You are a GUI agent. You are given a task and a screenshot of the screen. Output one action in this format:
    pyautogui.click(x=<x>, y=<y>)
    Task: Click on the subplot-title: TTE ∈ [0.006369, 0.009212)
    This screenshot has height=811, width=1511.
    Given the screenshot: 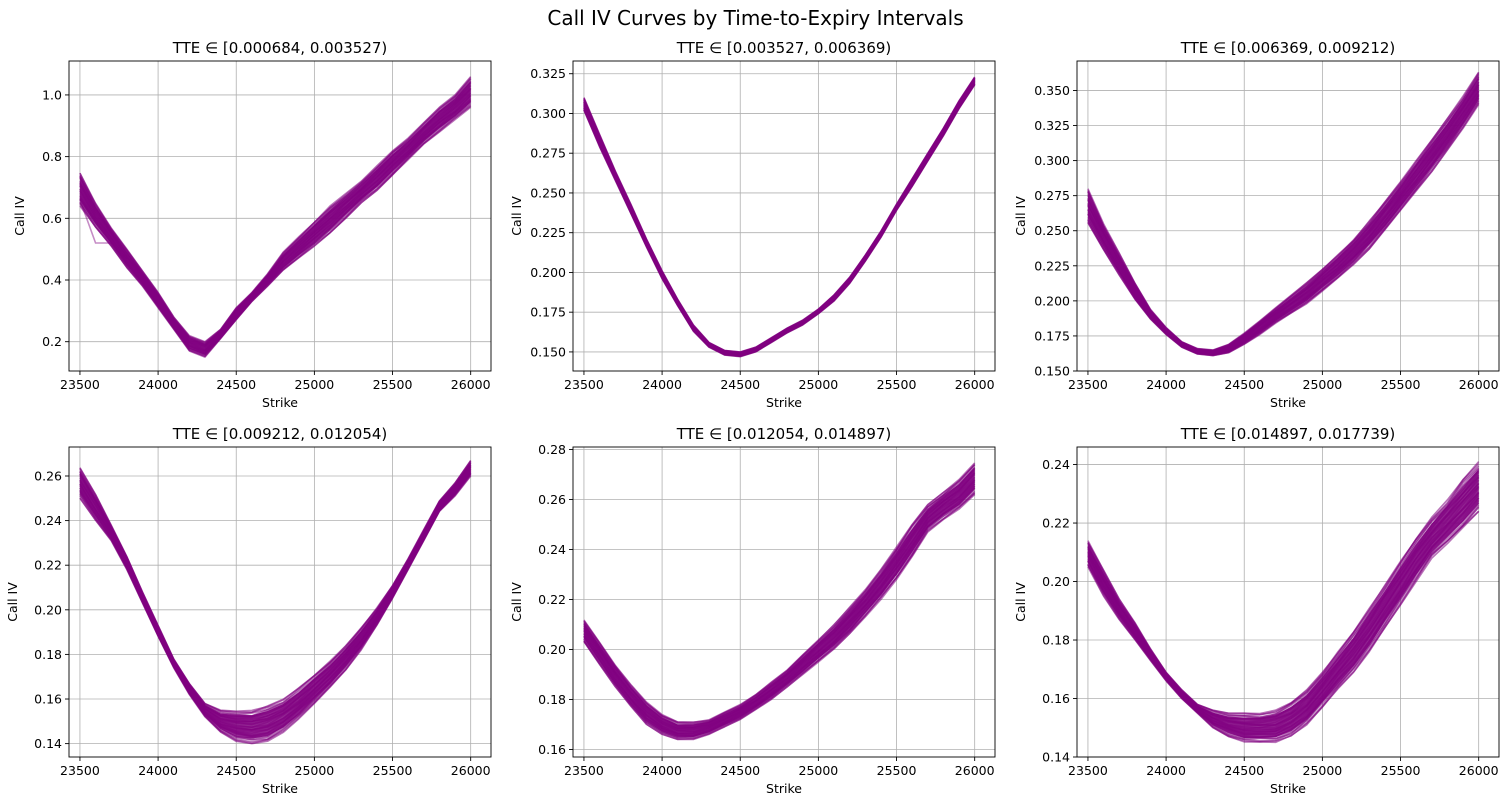 What is the action you would take?
    pyautogui.click(x=1288, y=48)
    